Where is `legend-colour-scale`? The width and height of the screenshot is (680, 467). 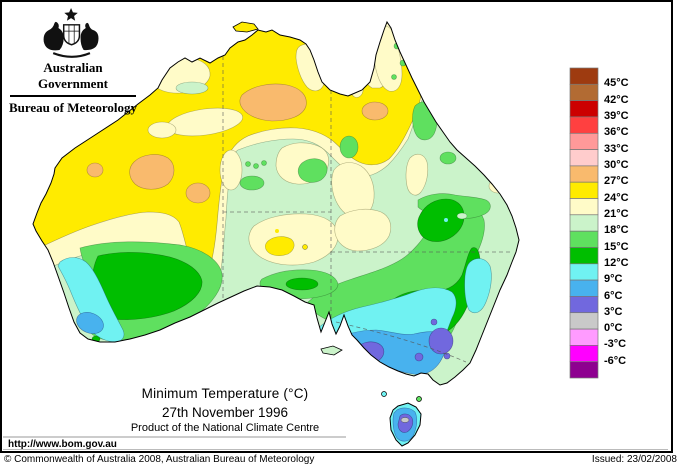
legend-colour-scale is located at coordinates (584, 223).